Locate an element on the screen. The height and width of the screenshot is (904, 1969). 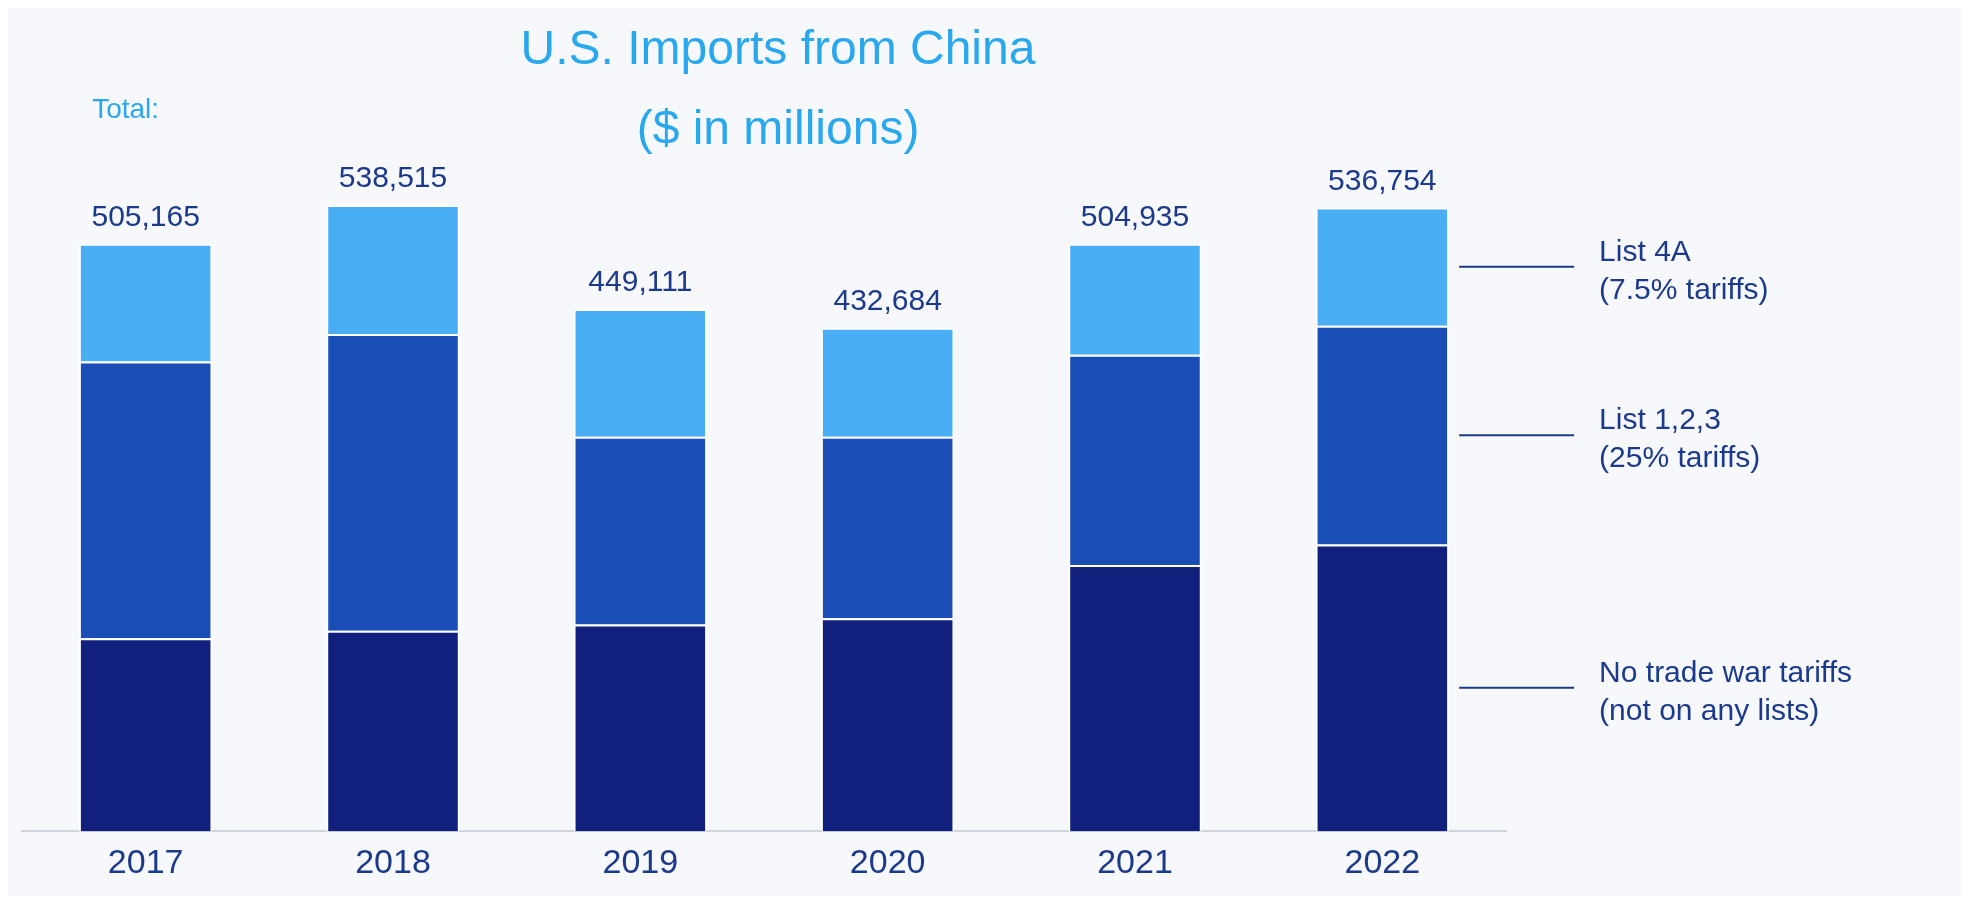
chart-subtitle: ($ in millions) is located at coordinates (778, 127).